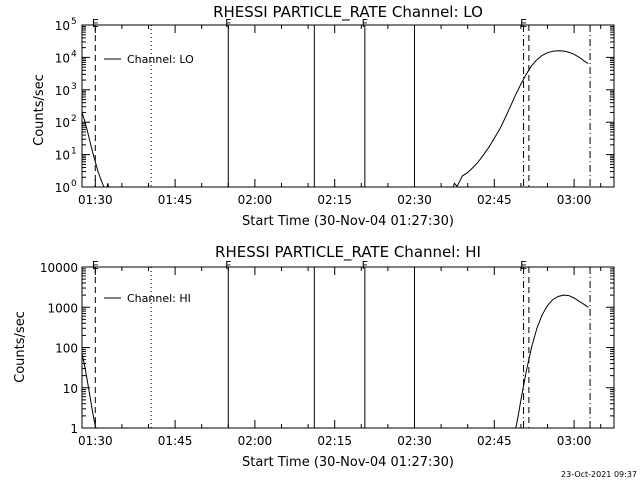  I want to click on y-tick-label: 100, so click(66, 349).